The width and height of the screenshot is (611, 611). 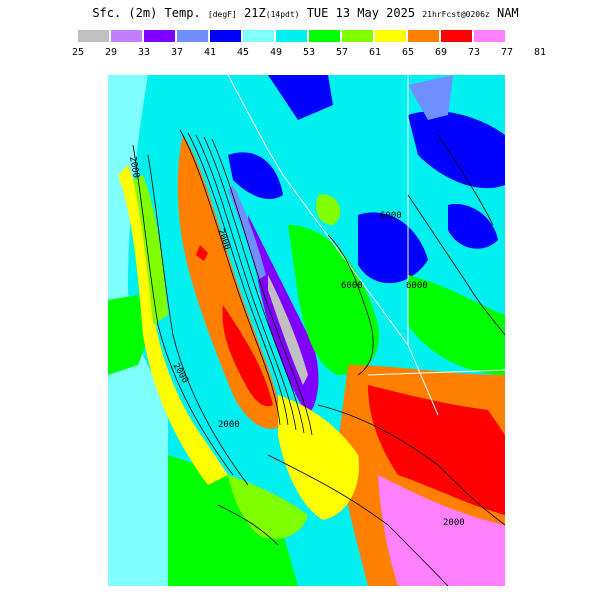 What do you see at coordinates (436, 450) in the screenshot?
I see `southeast-hot` at bounding box center [436, 450].